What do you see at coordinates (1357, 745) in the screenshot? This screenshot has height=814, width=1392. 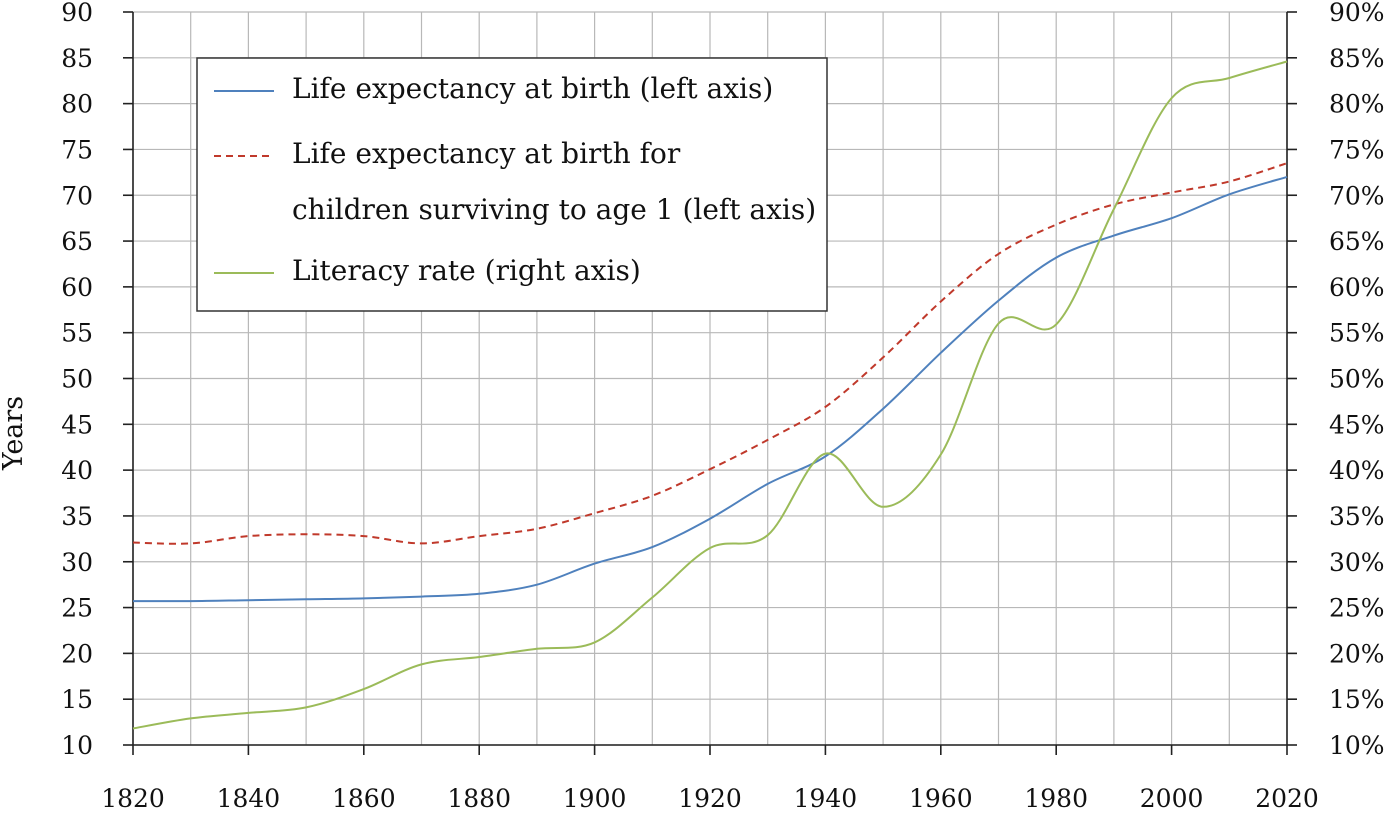 I see `right-tick-label: 10%` at bounding box center [1357, 745].